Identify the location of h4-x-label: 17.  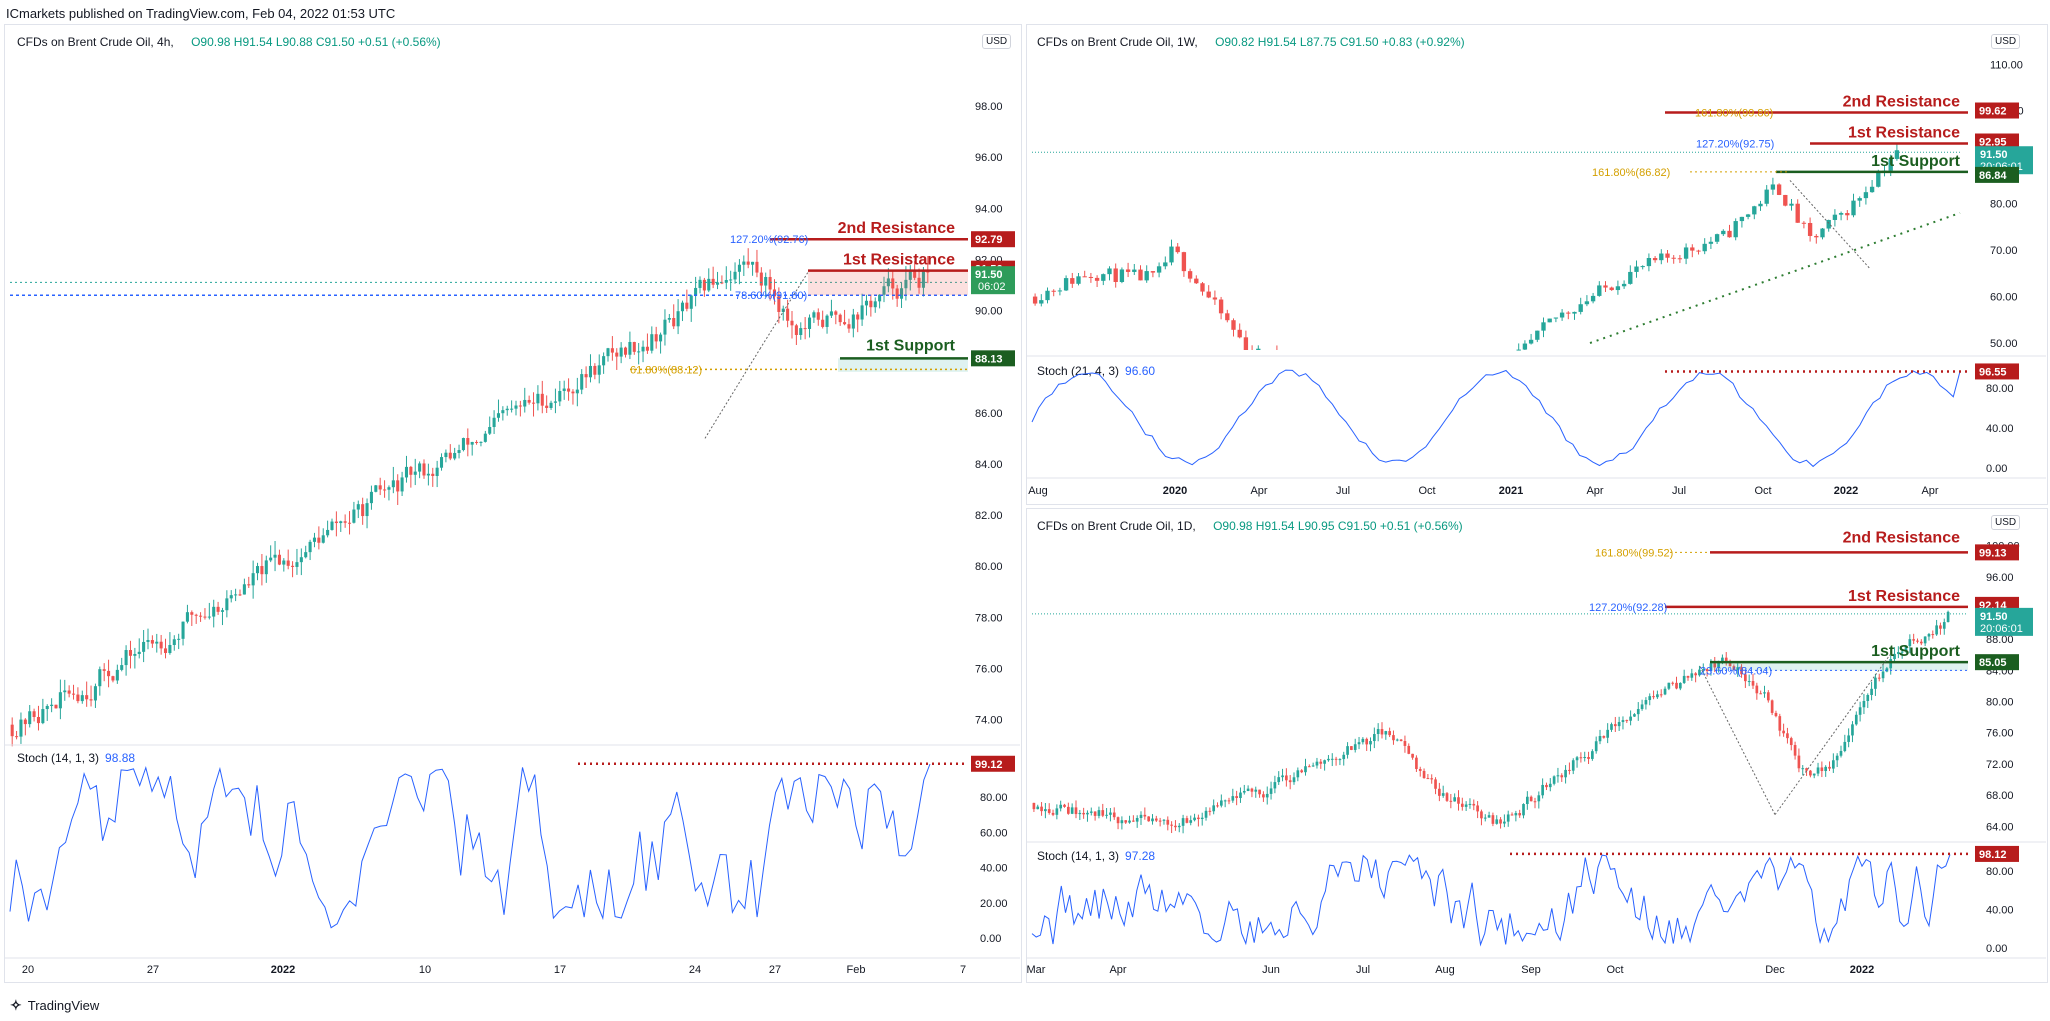
(560, 970).